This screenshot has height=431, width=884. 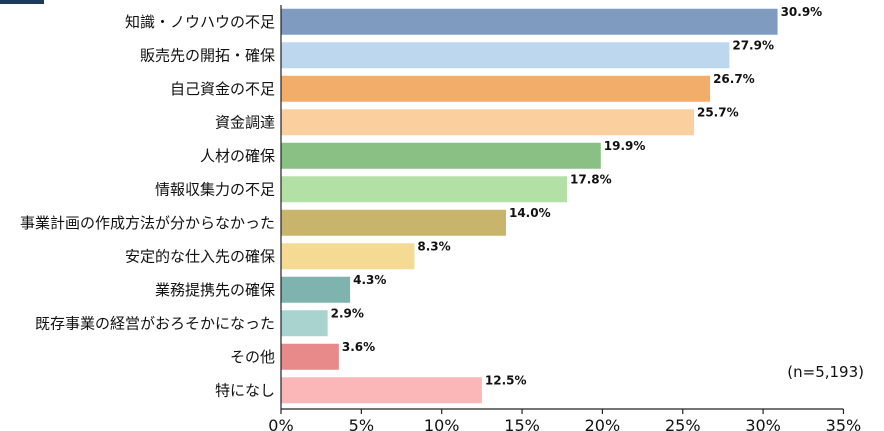 I want to click on category-label: 自己資金の不足, so click(x=222, y=89).